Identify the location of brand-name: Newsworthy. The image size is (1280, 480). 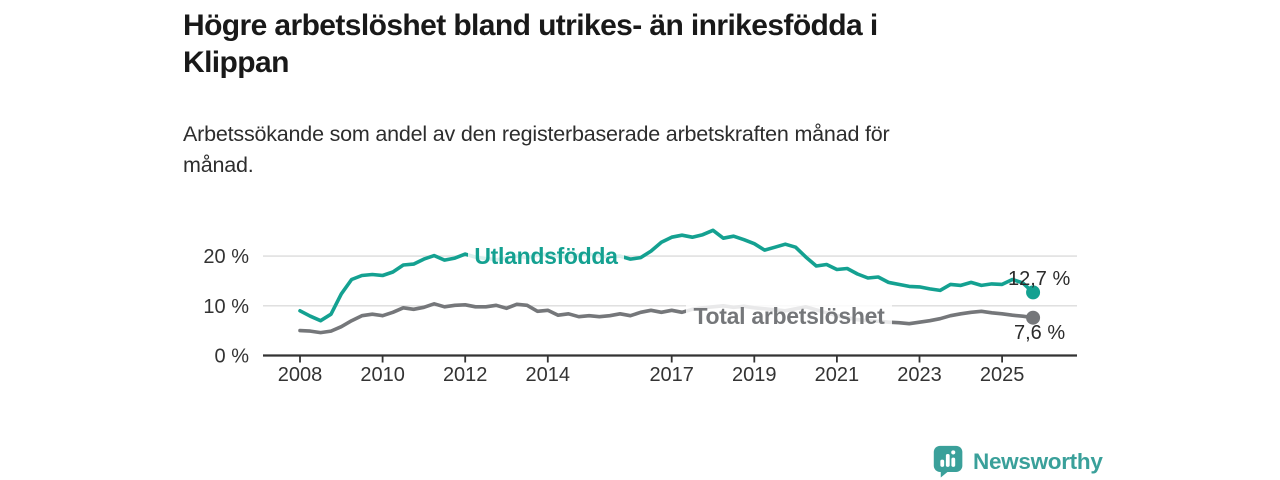
(1038, 461).